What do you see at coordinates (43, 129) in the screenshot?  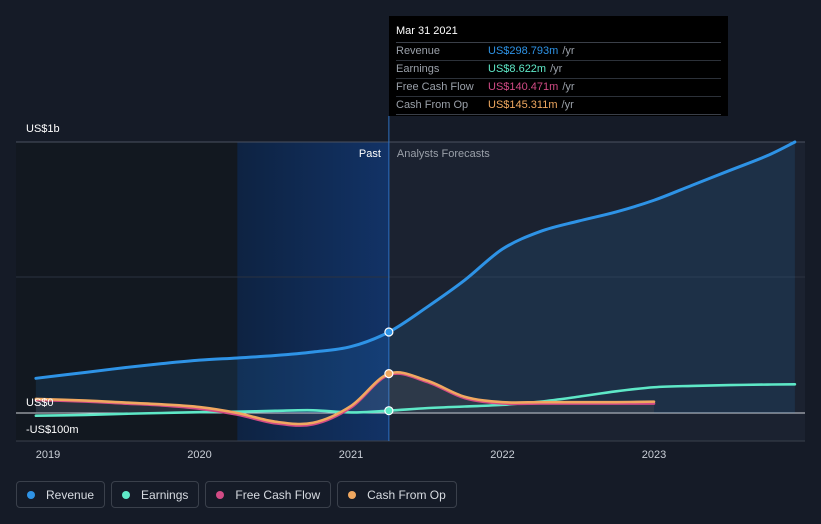 I see `y-tick-label: US$1b` at bounding box center [43, 129].